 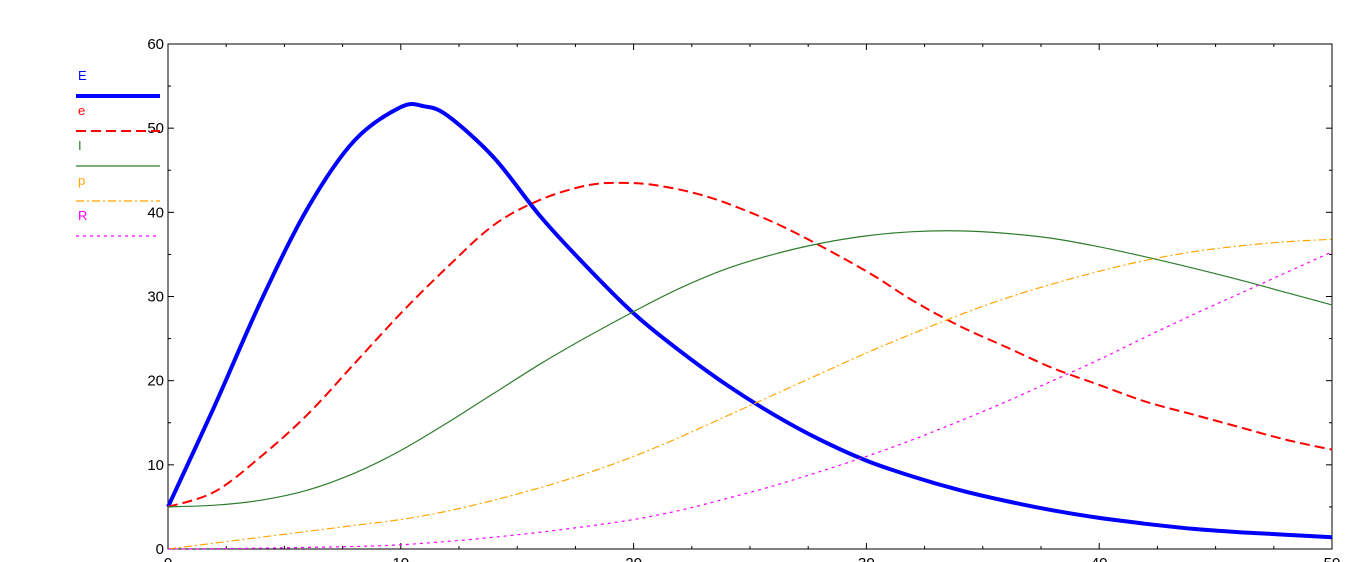 What do you see at coordinates (155, 212) in the screenshot?
I see `y-tick-label: 40` at bounding box center [155, 212].